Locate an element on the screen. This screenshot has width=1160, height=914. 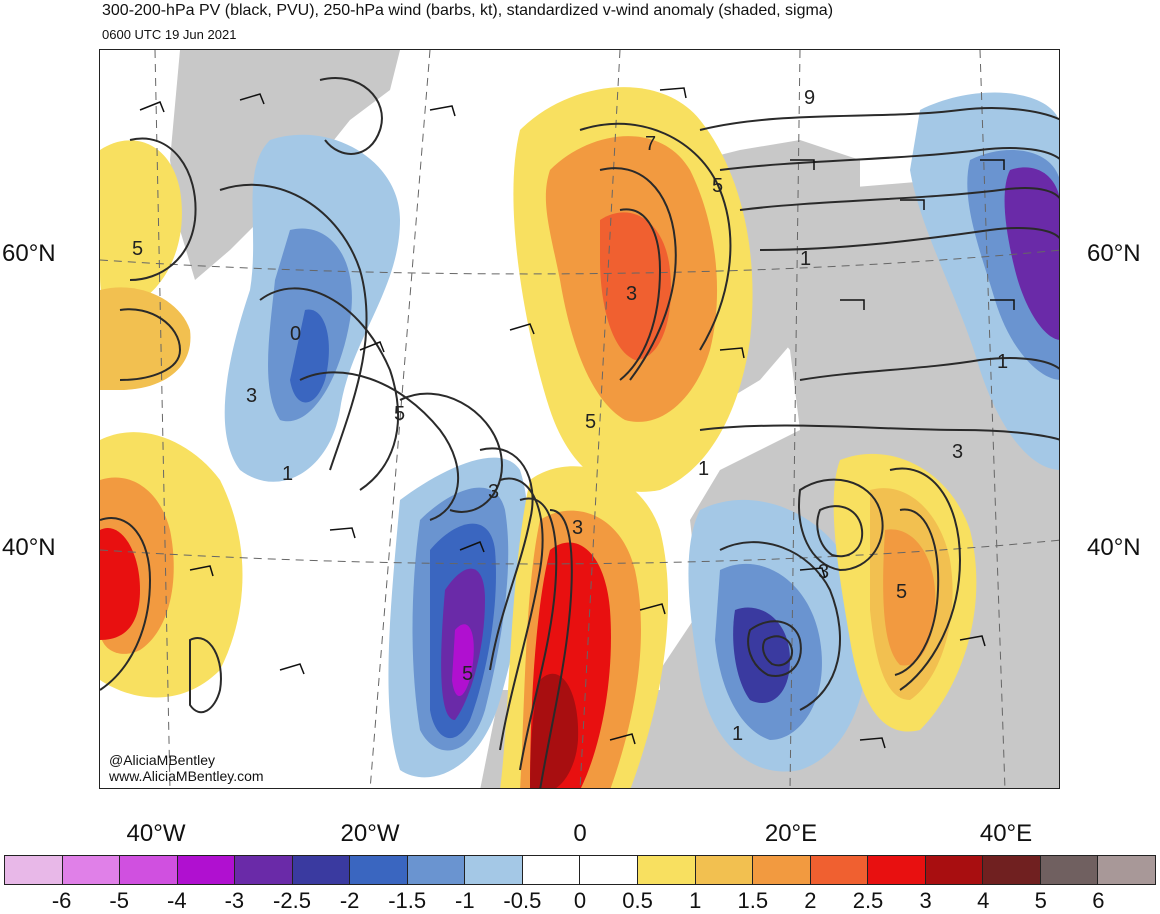
lon-label-20w: 20°W is located at coordinates (370, 833).